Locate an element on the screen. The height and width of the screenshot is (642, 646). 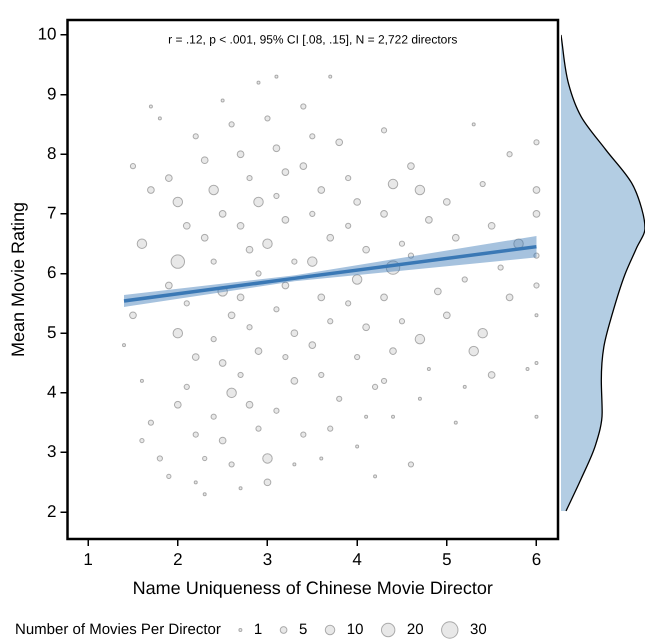
x-tick-label: 6 is located at coordinates (537, 559).